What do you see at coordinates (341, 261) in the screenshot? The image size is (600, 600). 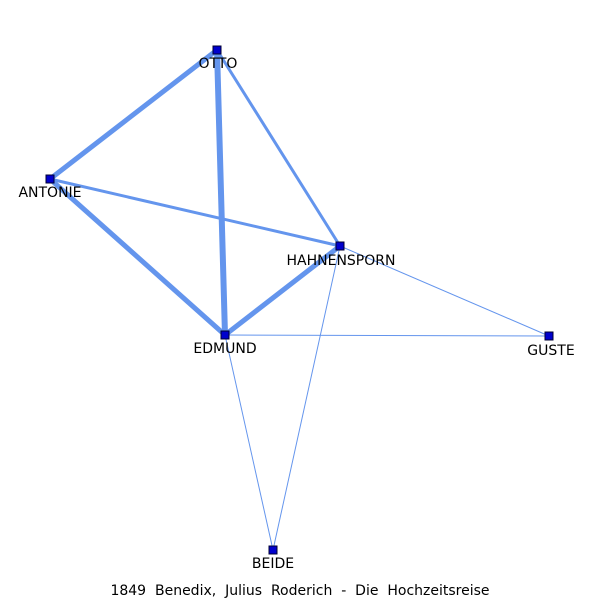 I see `node-label-hahnensporn: HAHNENSPORN` at bounding box center [341, 261].